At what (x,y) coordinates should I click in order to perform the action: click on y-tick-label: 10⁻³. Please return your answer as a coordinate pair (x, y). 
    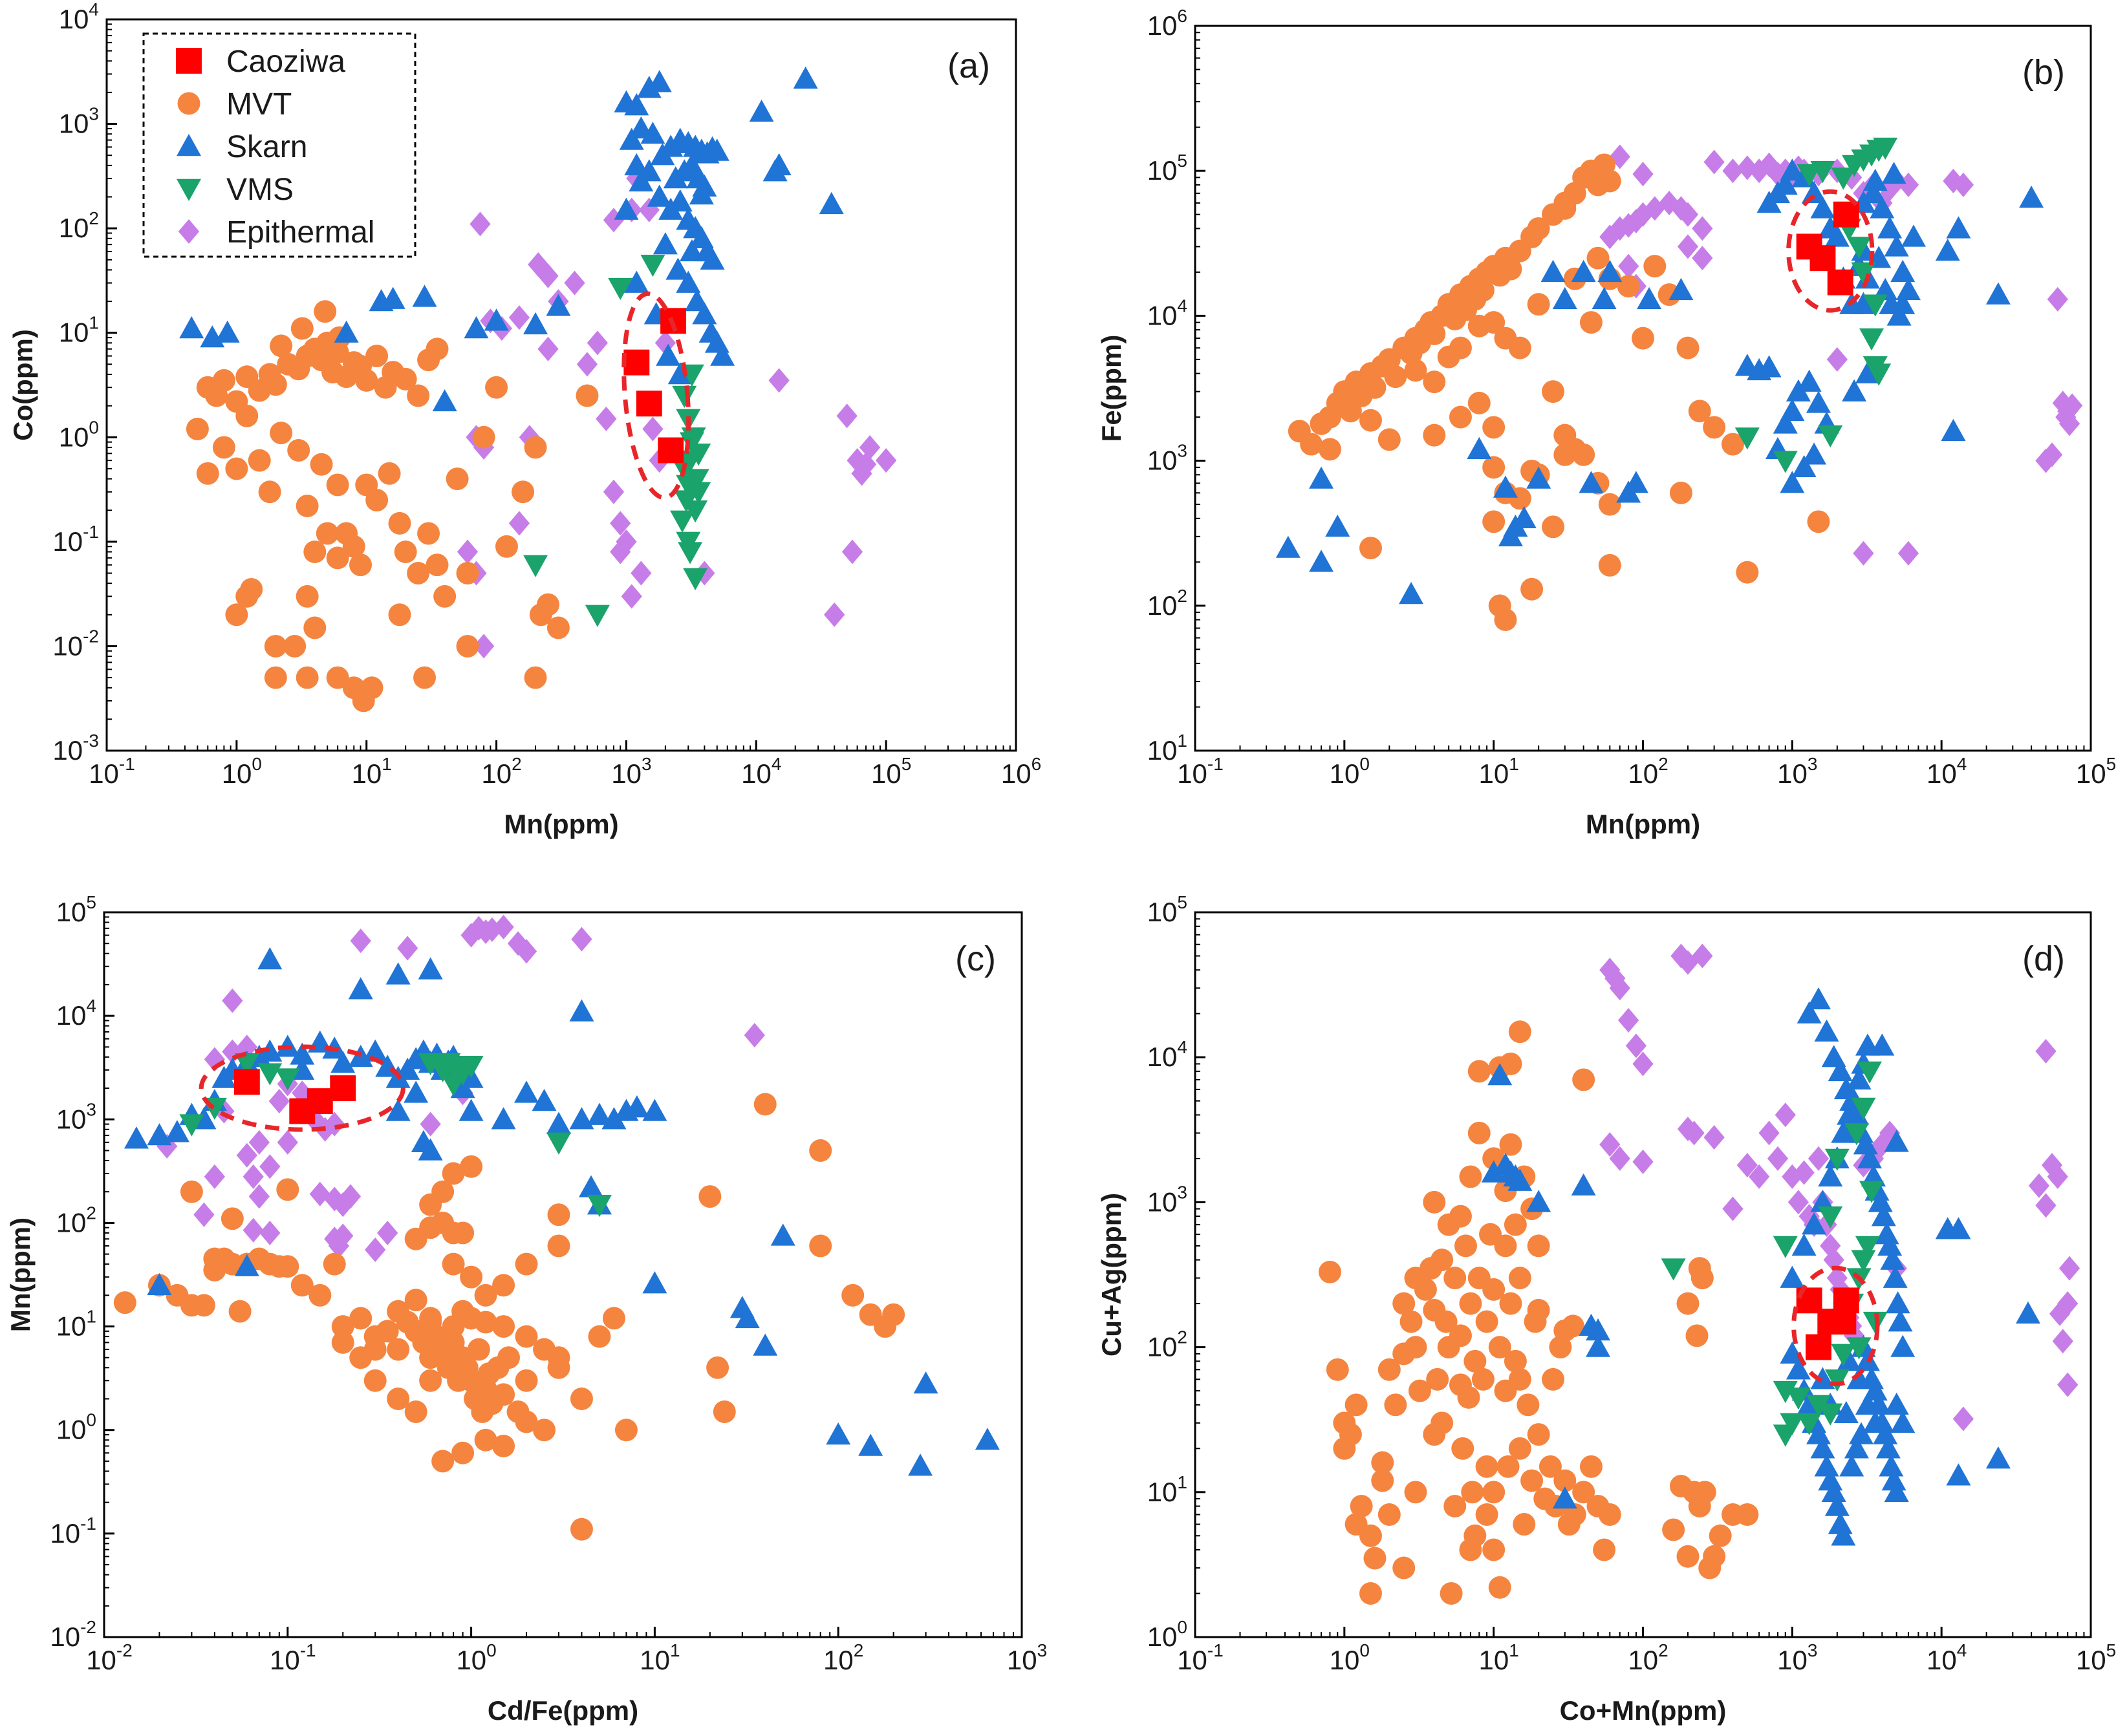
    Looking at the image, I should click on (75, 748).